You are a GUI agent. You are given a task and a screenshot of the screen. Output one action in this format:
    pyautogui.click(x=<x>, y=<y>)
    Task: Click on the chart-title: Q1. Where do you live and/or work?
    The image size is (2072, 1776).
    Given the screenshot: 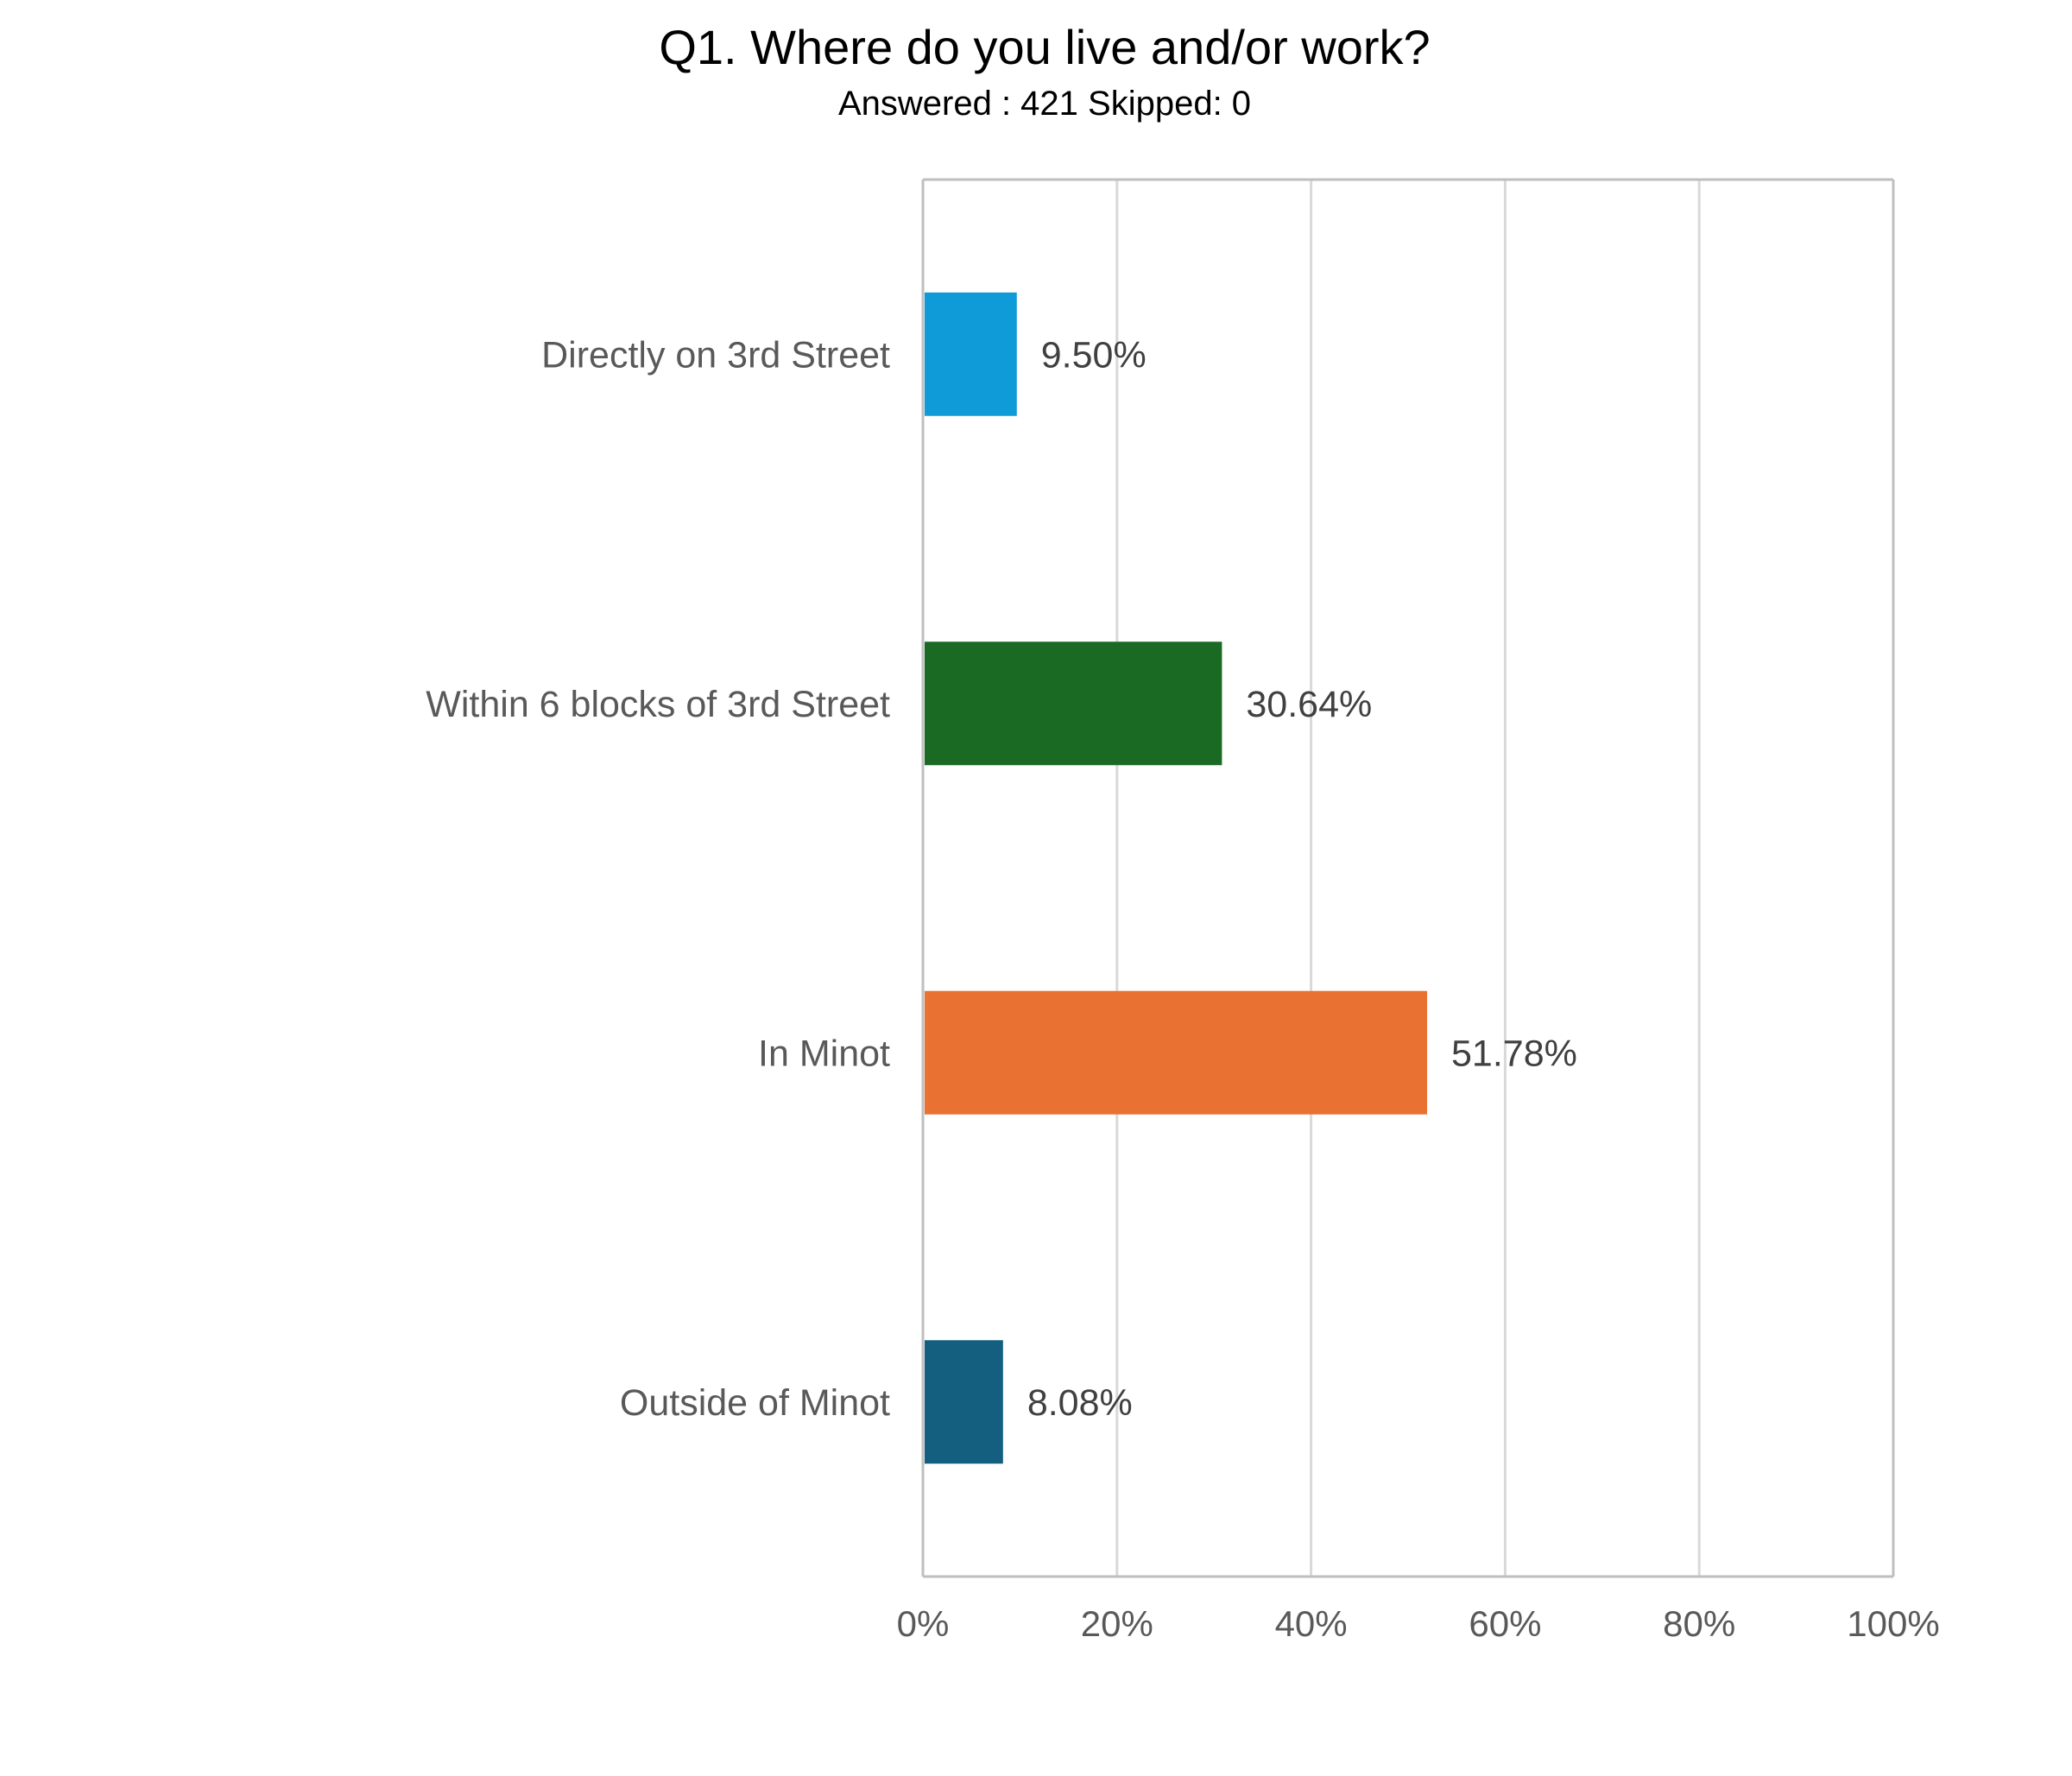 What is the action you would take?
    pyautogui.click(x=1045, y=47)
    